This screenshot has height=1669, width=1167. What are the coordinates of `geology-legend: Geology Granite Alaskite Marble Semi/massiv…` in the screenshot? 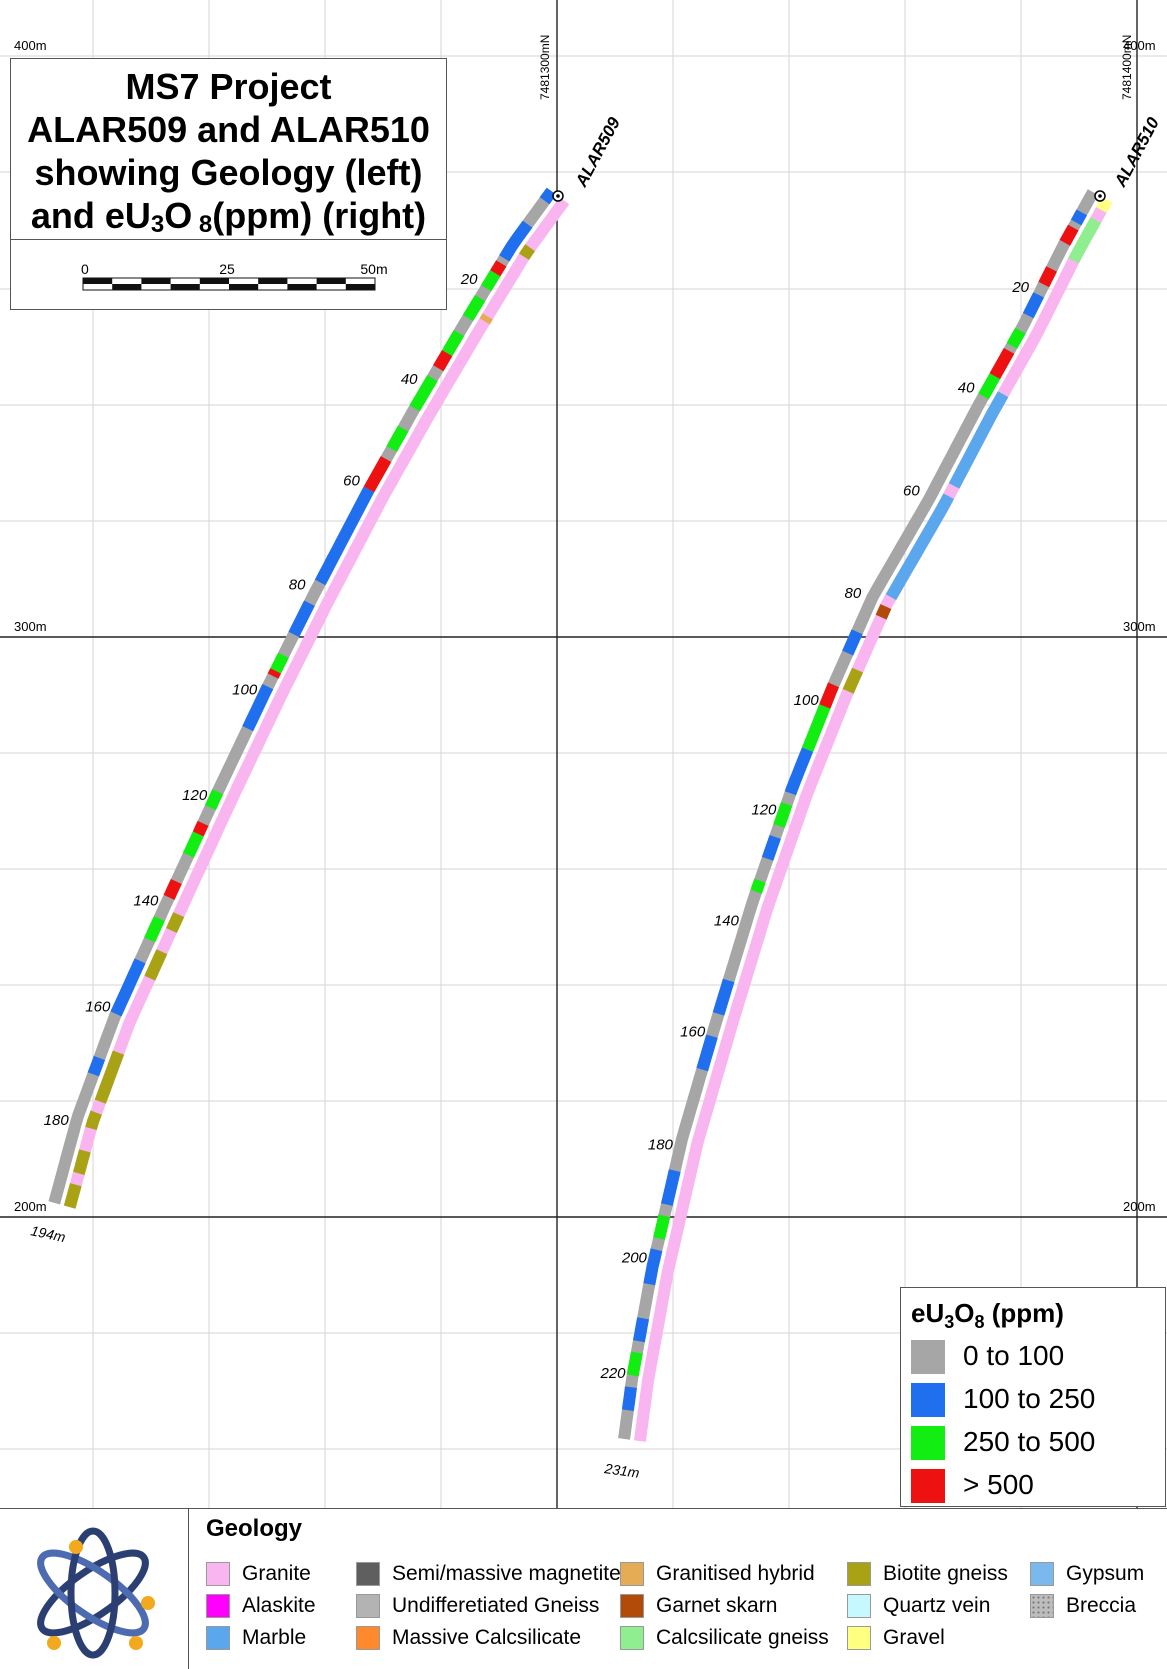 It's located at (583, 1588).